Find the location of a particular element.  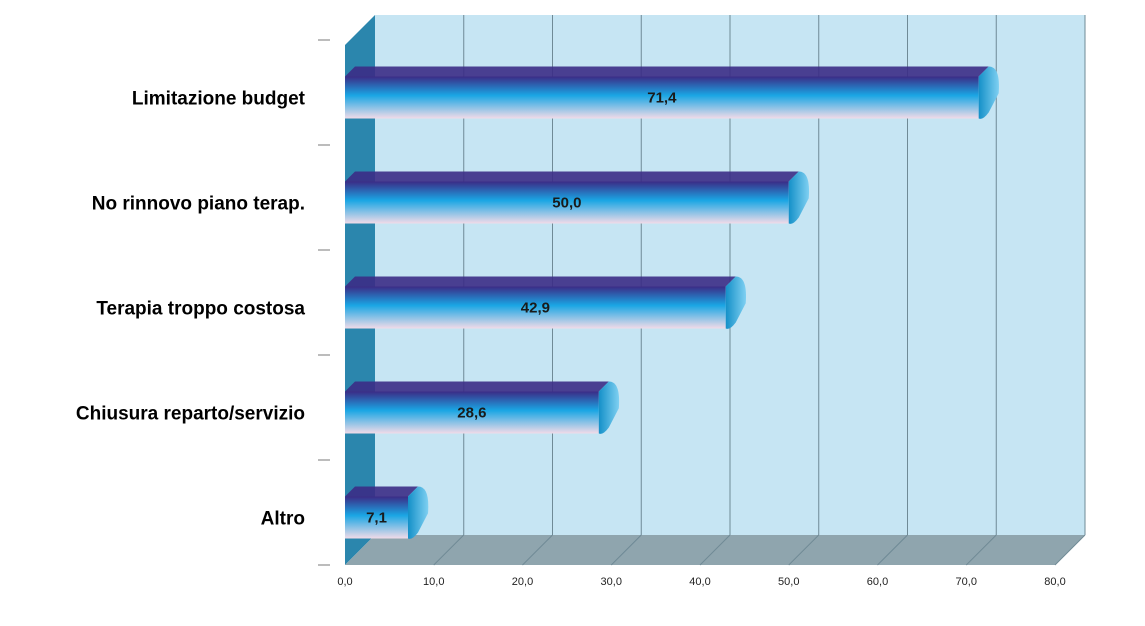

x-tick-label: 40,0 is located at coordinates (699, 582).